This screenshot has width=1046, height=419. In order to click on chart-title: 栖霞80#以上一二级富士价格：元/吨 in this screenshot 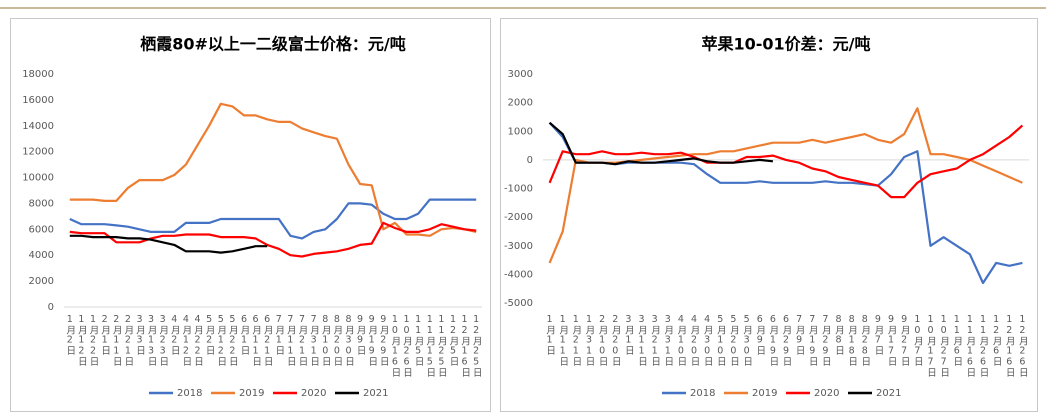, I will do `click(273, 44)`.